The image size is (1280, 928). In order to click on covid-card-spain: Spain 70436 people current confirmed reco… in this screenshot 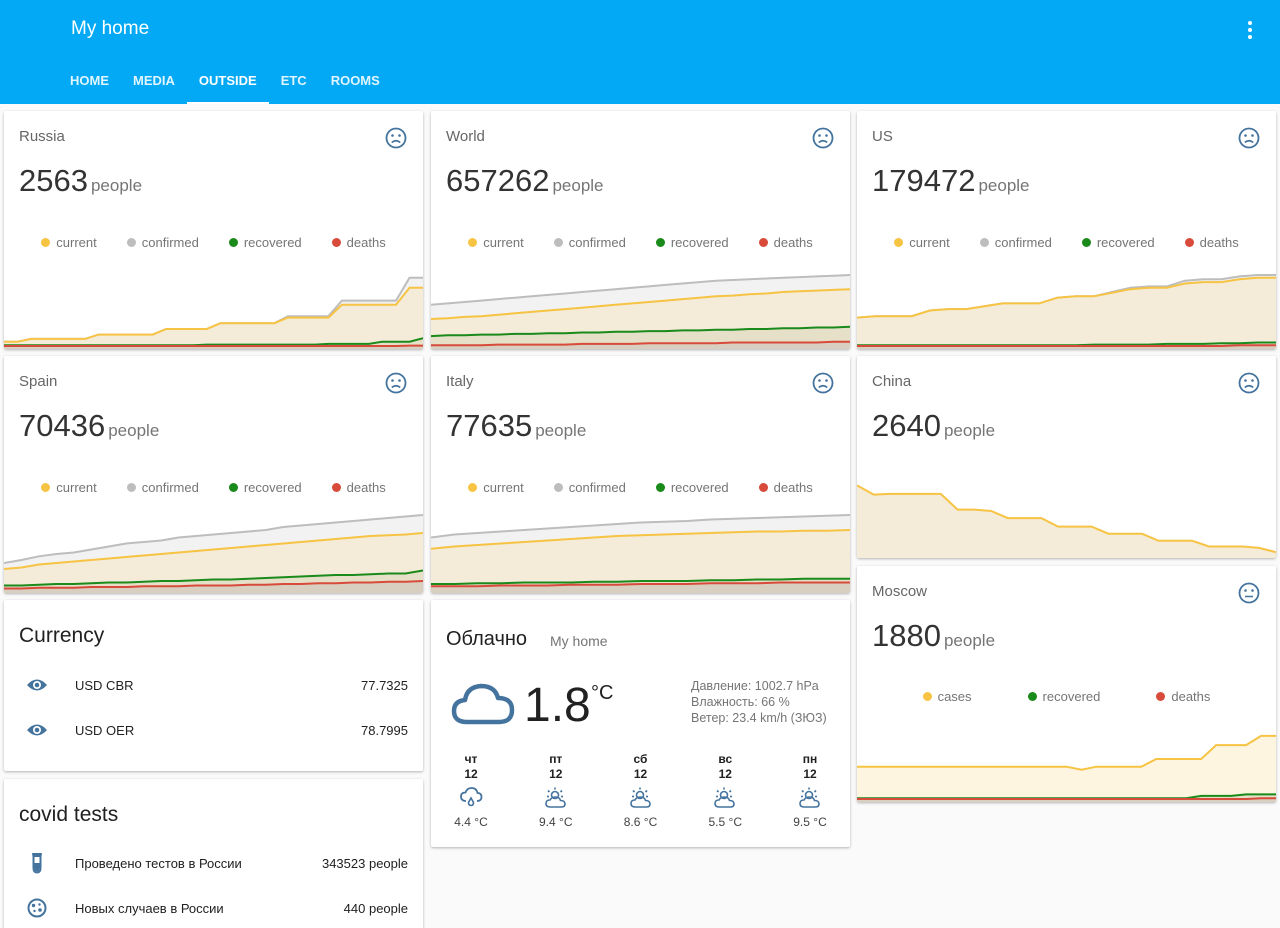, I will do `click(213, 474)`.